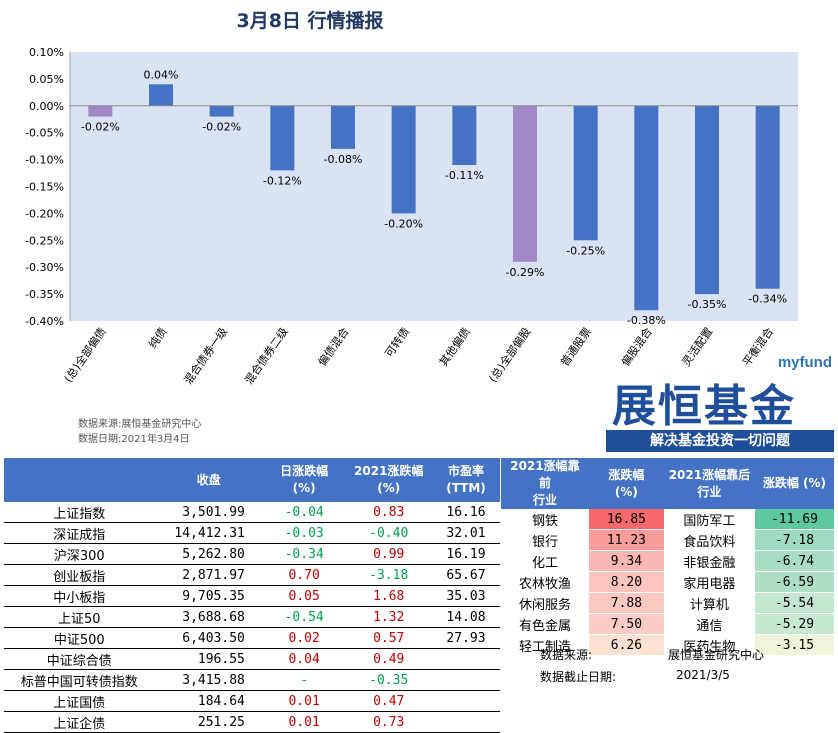  Describe the element at coordinates (403, 223) in the screenshot. I see `data-label: -0.20%` at that location.